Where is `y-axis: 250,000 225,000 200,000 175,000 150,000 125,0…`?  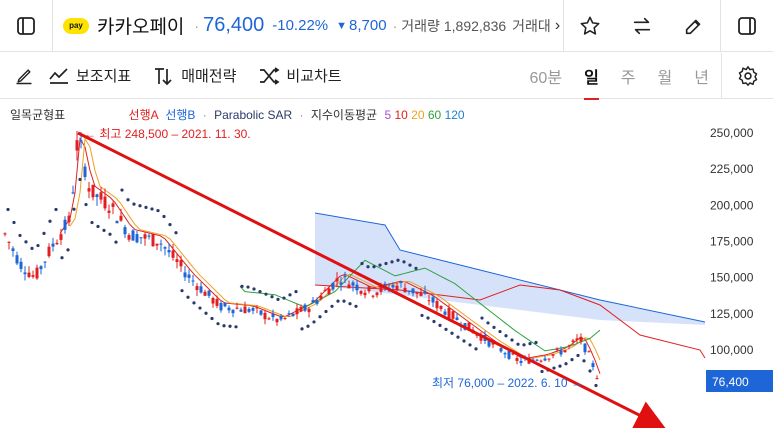
y-axis: 250,000 225,000 200,000 175,000 150,000 125,0… is located at coordinates (732, 241).